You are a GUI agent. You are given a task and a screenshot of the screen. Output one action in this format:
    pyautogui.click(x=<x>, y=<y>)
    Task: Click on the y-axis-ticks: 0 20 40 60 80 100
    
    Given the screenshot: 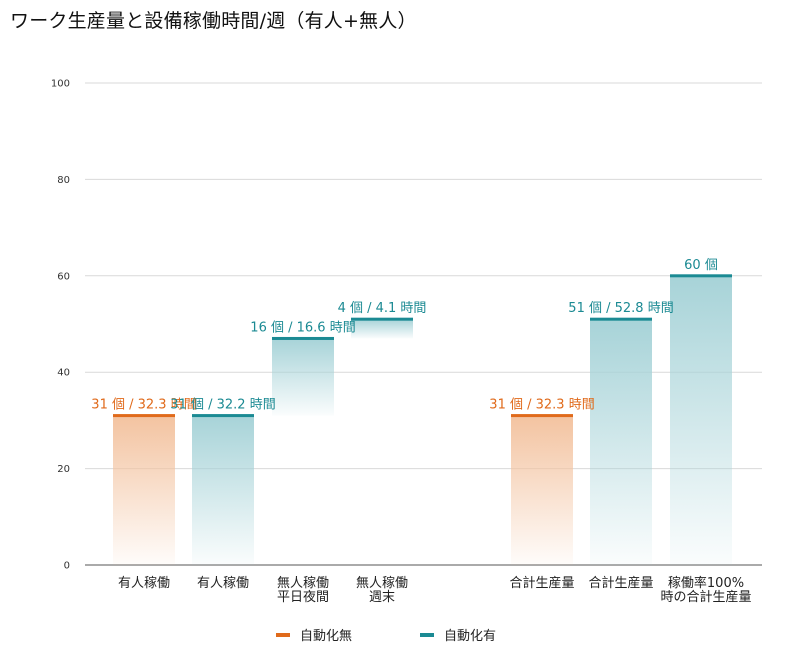 What is the action you would take?
    pyautogui.click(x=60, y=325)
    